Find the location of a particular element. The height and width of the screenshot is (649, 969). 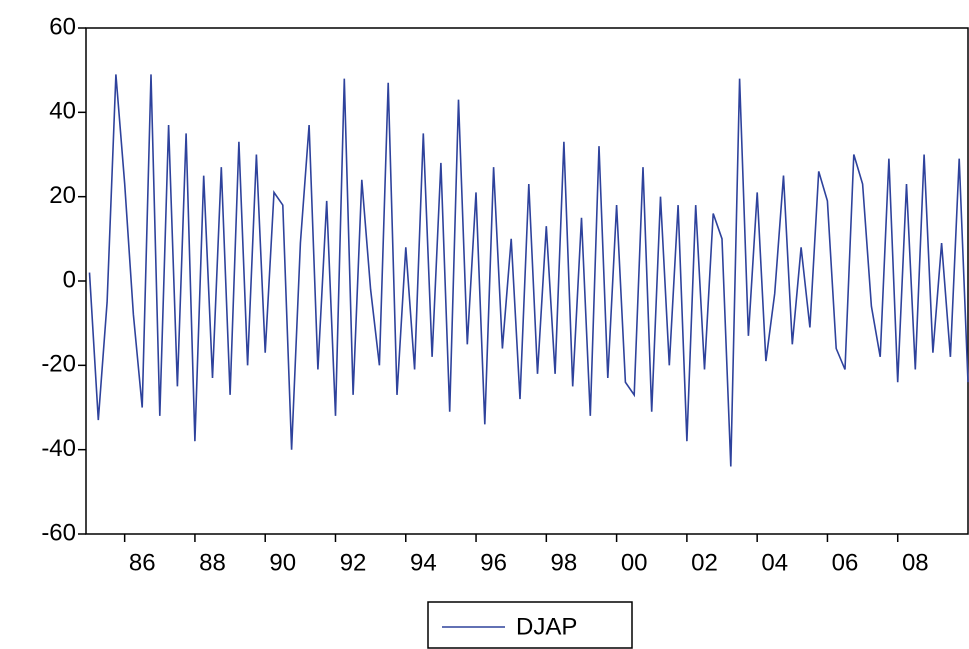

y-tick-label: -20 is located at coordinates (58, 364).